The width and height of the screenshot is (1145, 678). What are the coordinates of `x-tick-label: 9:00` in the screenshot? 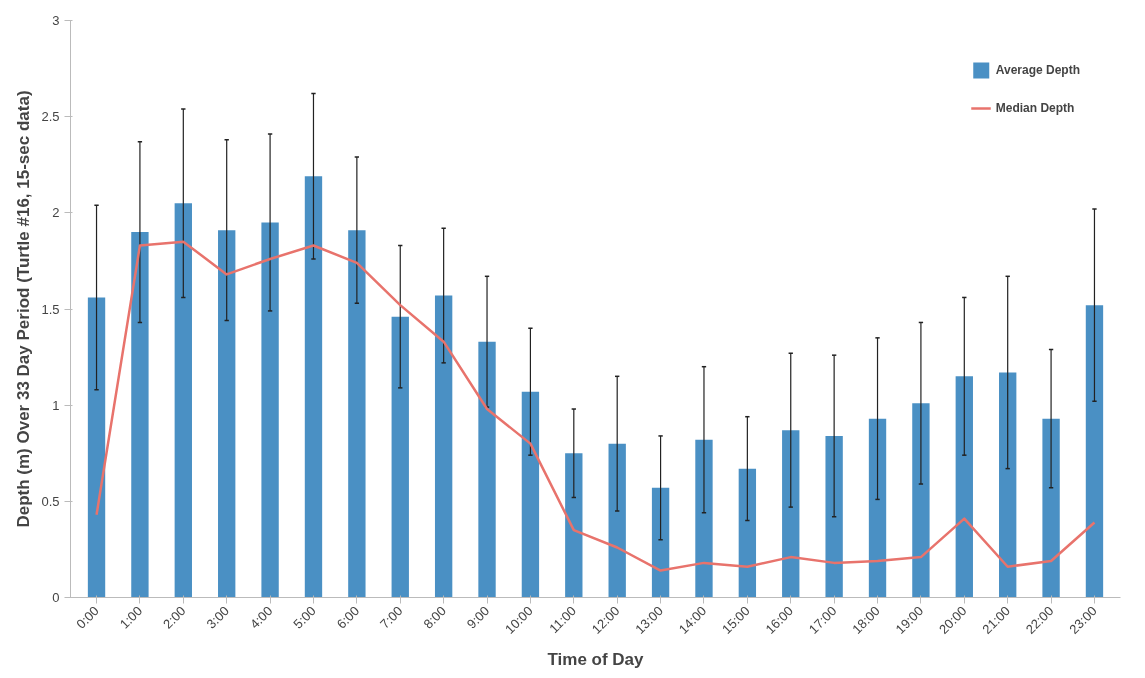 It's located at (478, 617).